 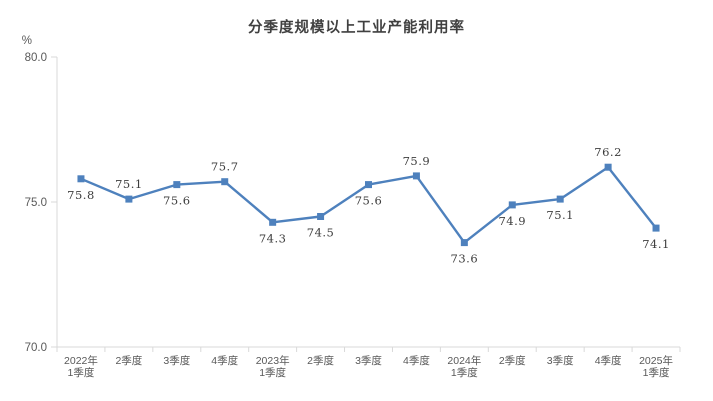 I want to click on data-point-label: 73.6, so click(x=465, y=259).